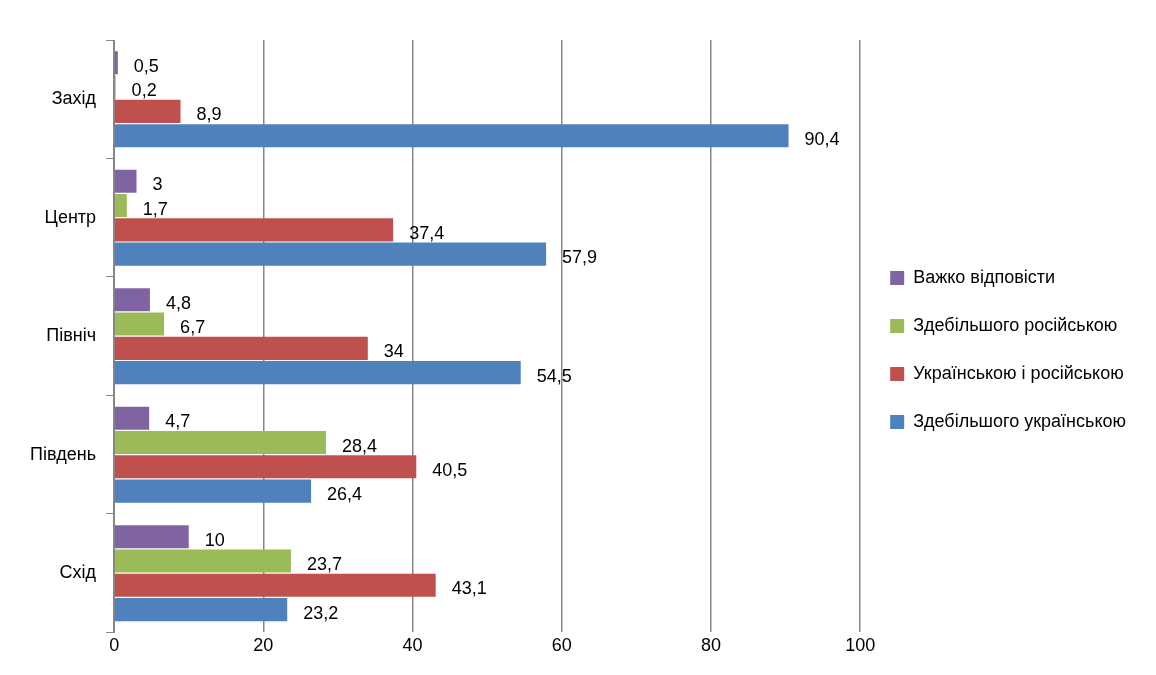 This screenshot has height=675, width=1156. I want to click on data-label: 54,5, so click(554, 375).